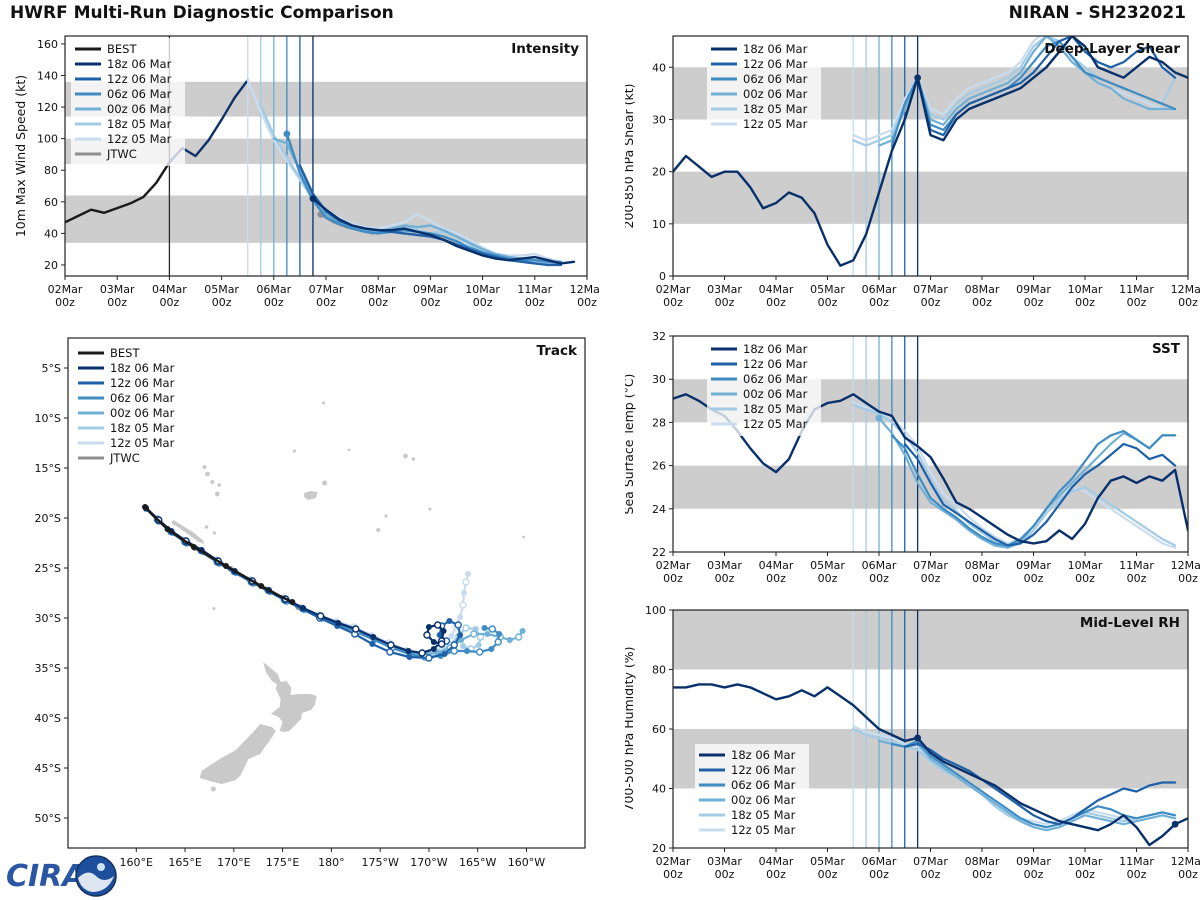 This screenshot has width=1200, height=900. I want to click on x-tick-label: 02Mar, so click(673, 565).